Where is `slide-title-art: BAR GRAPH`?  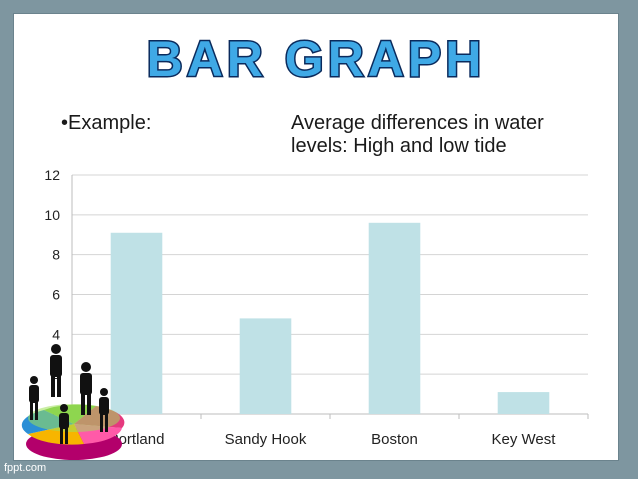
slide-title-art: BAR GRAPH is located at coordinates (315, 59).